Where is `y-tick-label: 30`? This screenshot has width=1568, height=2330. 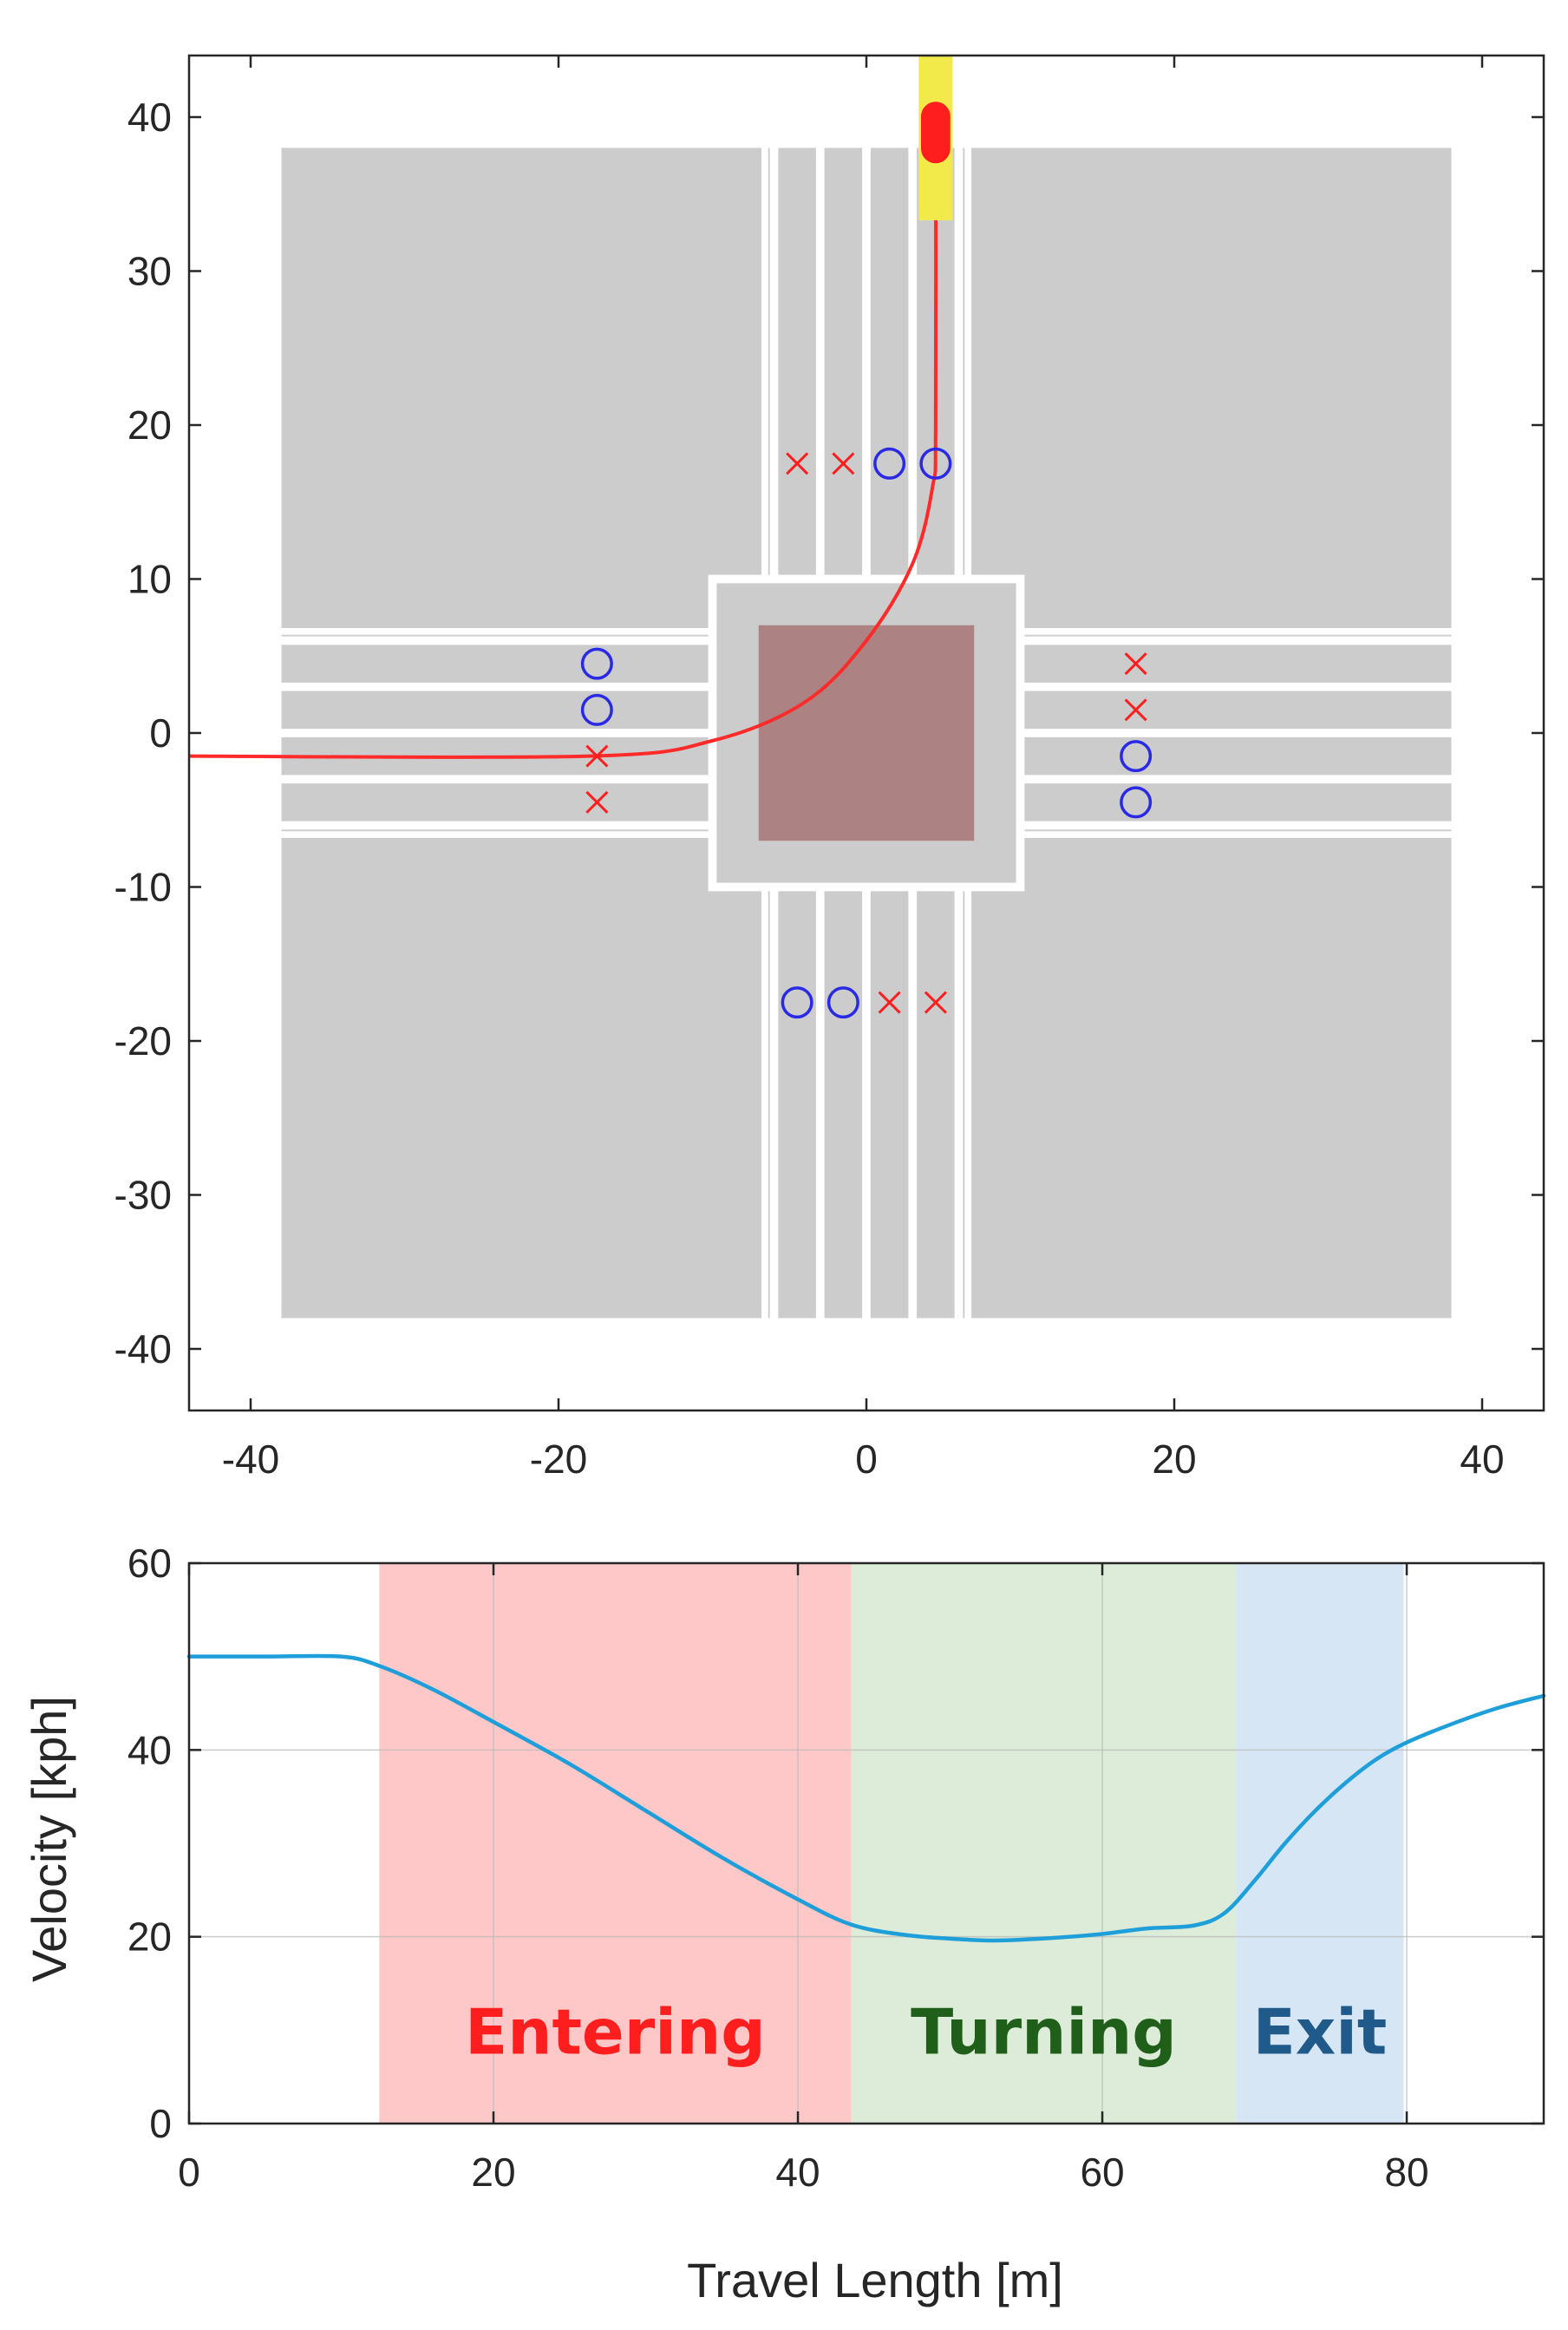 y-tick-label: 30 is located at coordinates (149, 271).